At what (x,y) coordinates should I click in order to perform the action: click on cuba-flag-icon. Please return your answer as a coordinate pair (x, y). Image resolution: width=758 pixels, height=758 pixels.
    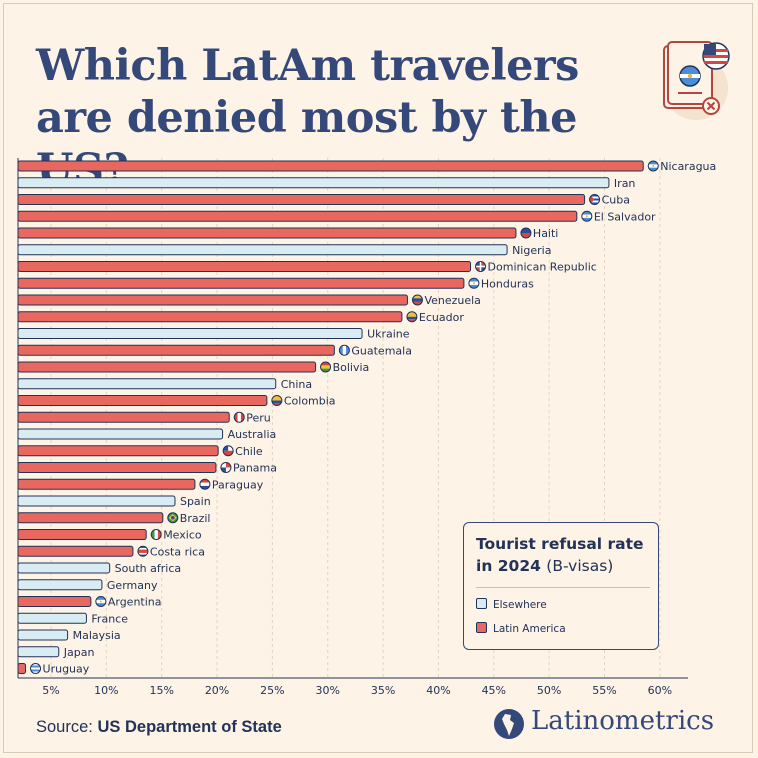
    Looking at the image, I should click on (595, 199).